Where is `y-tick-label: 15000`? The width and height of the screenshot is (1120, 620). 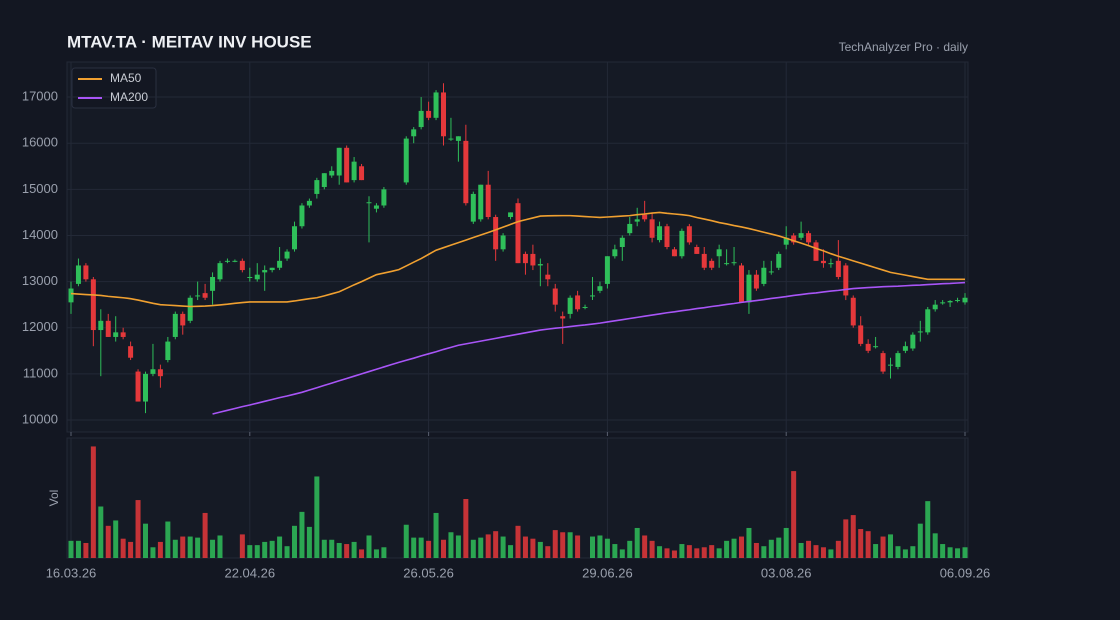
y-tick-label: 15000 is located at coordinates (40, 188).